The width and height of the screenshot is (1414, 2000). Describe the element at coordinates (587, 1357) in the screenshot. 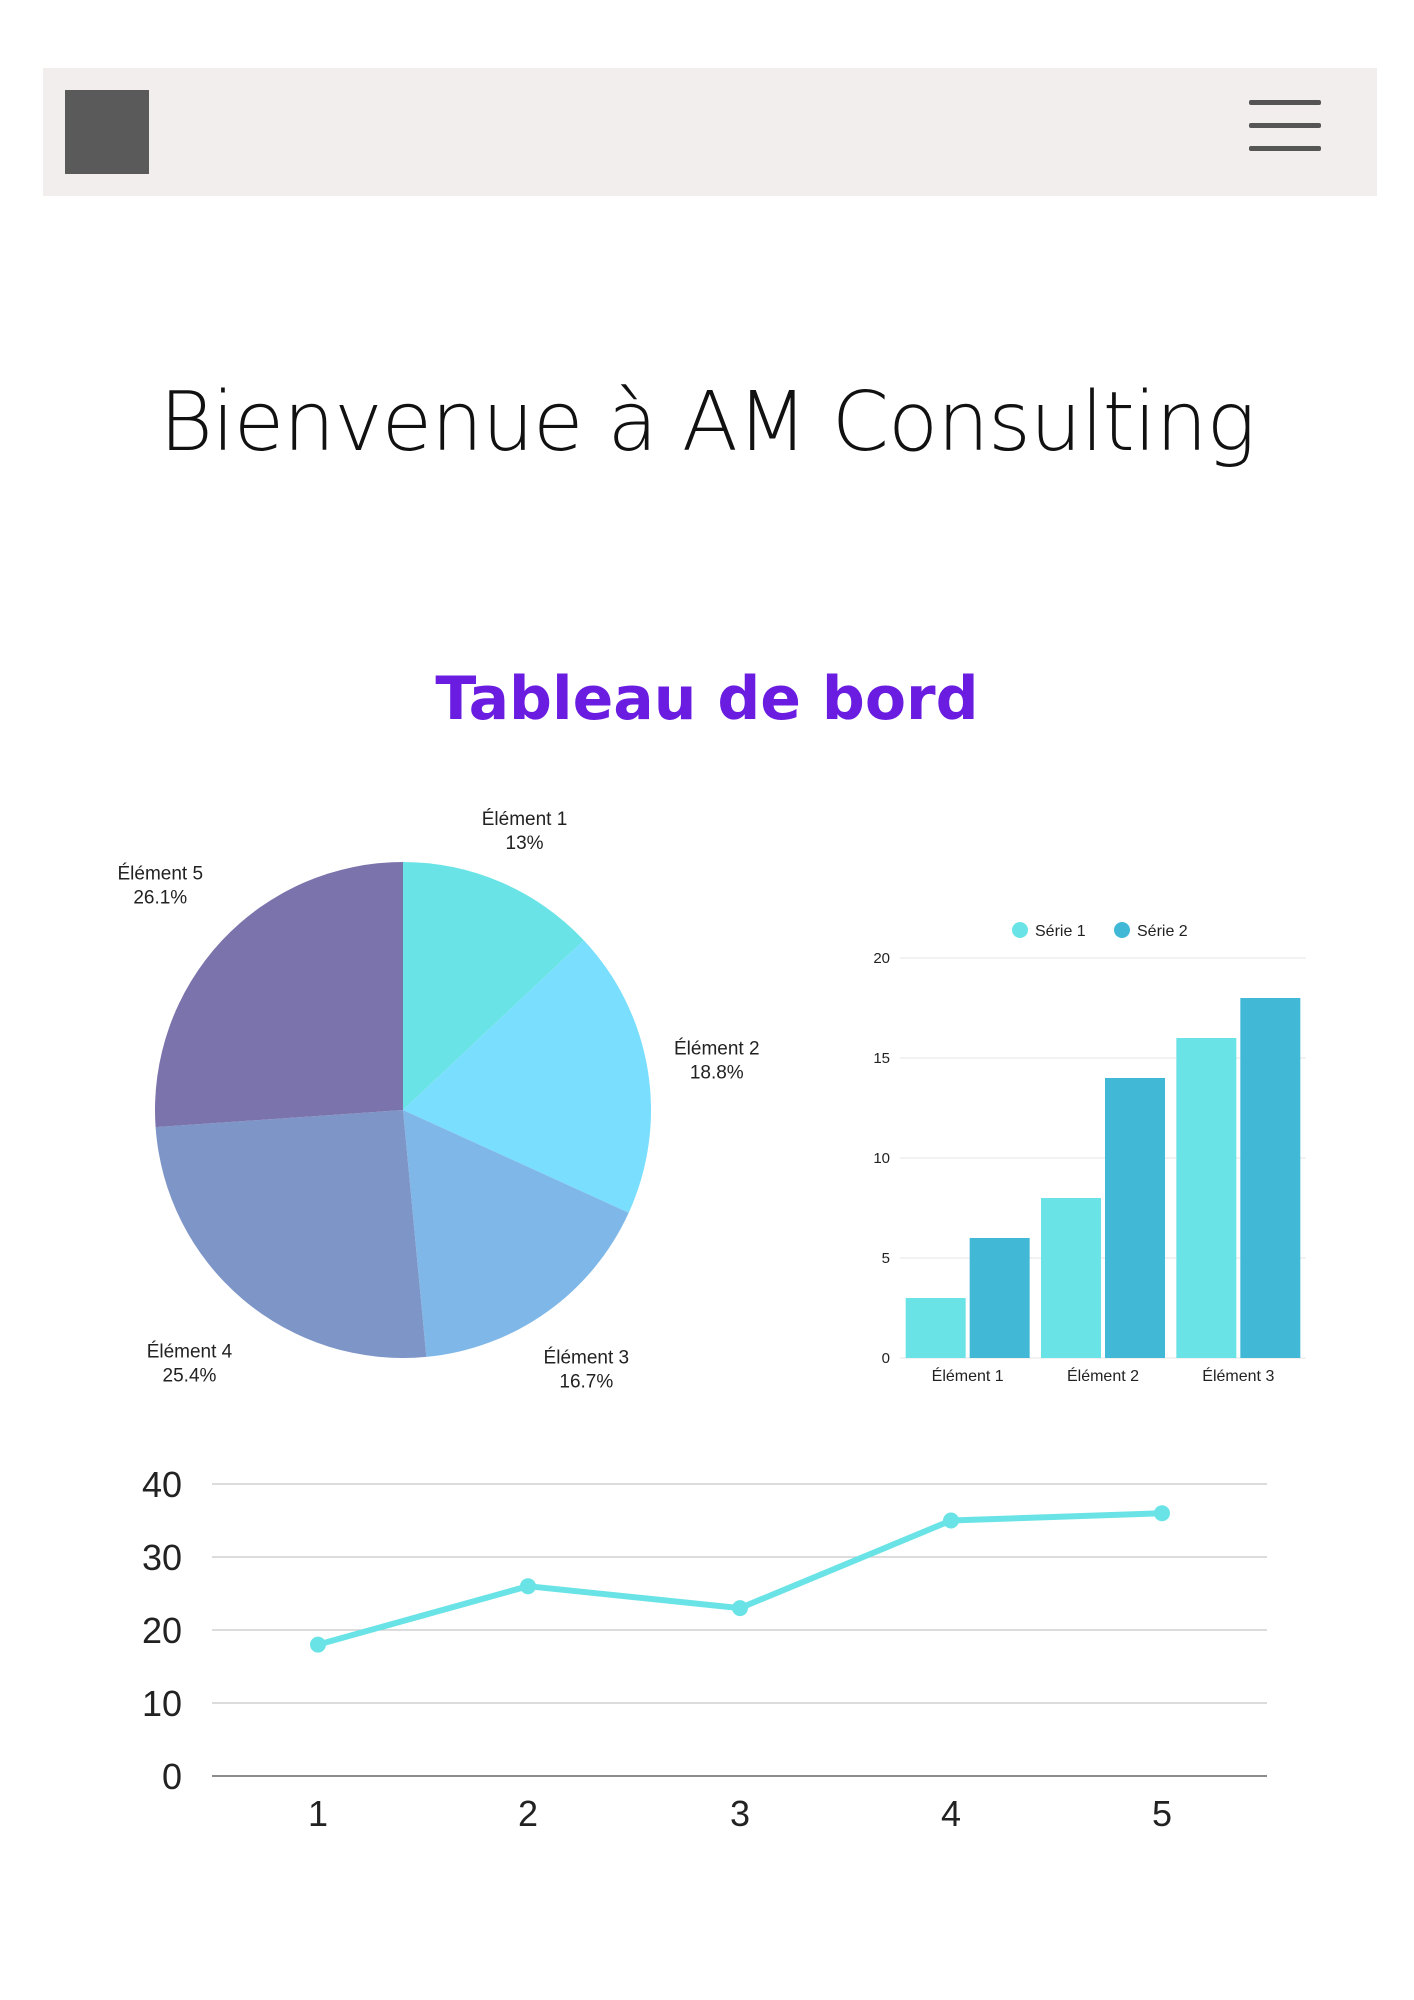

I see `pie-label: Élément 3` at that location.